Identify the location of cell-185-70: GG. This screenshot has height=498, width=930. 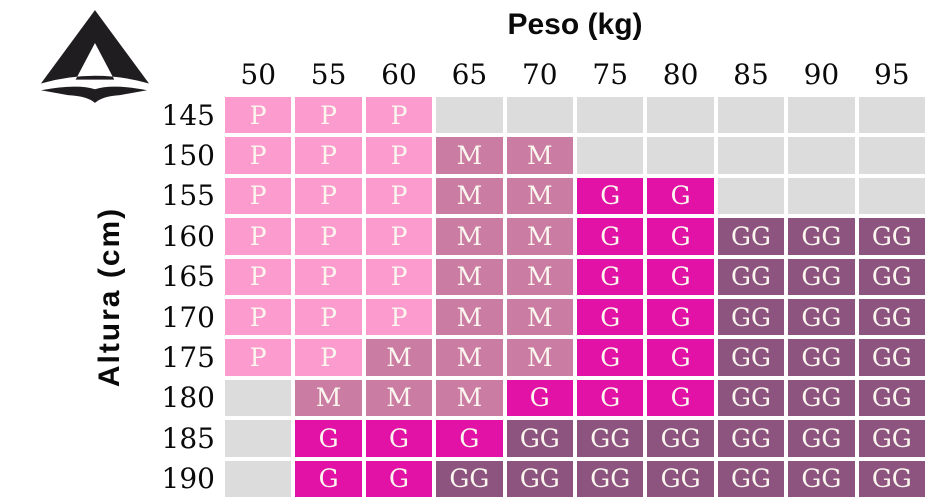
(539, 438).